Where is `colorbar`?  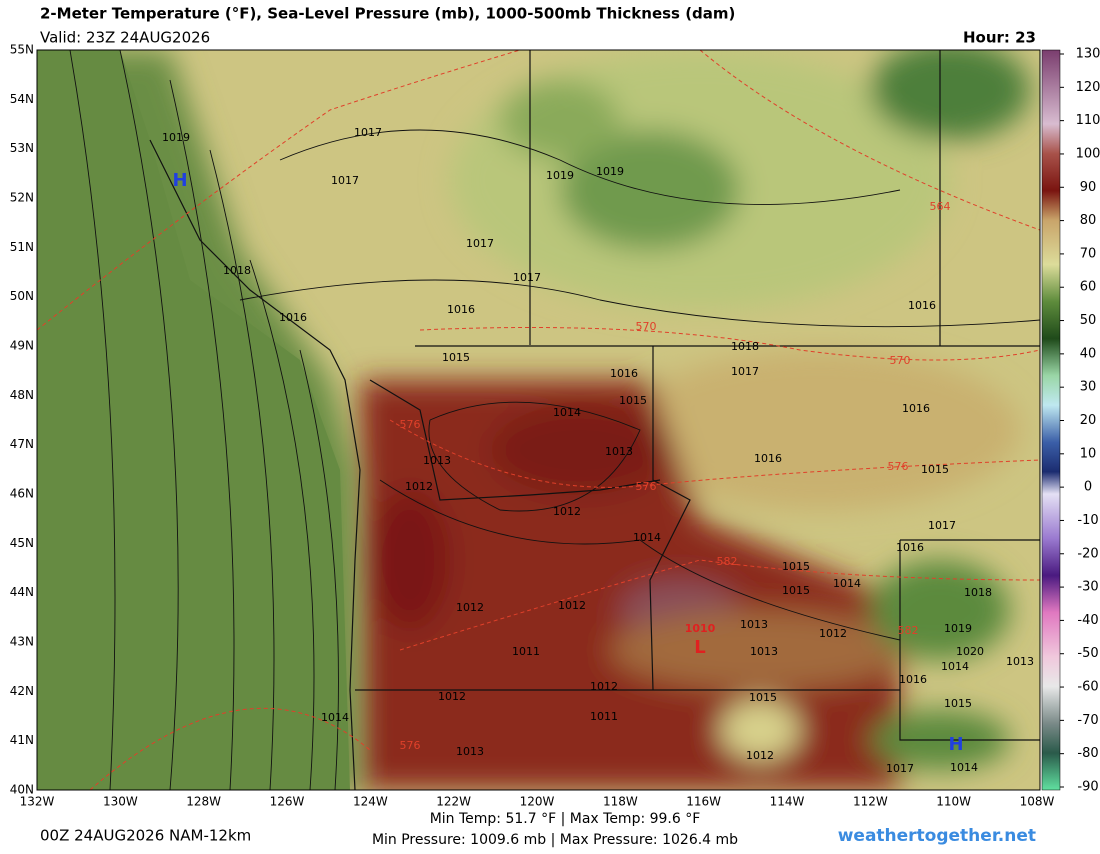 colorbar is located at coordinates (1051, 420).